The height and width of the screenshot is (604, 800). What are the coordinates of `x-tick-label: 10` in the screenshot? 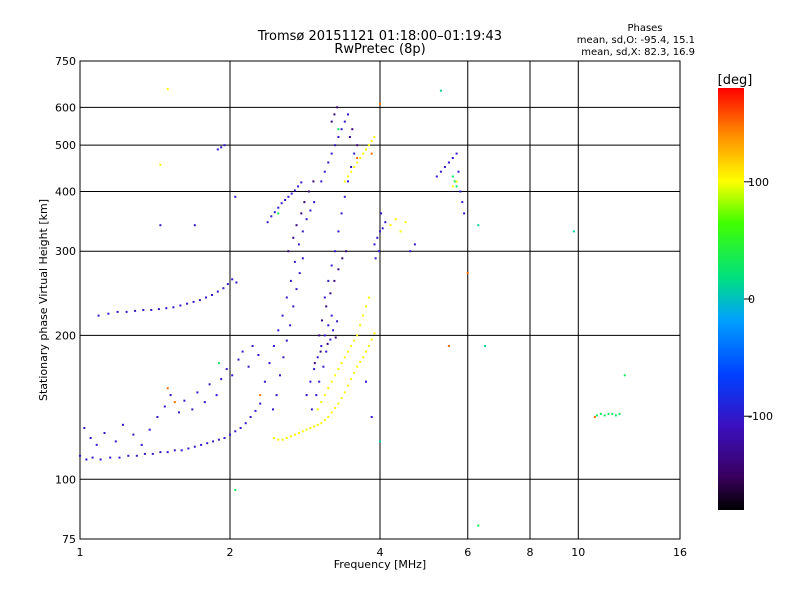 It's located at (578, 552).